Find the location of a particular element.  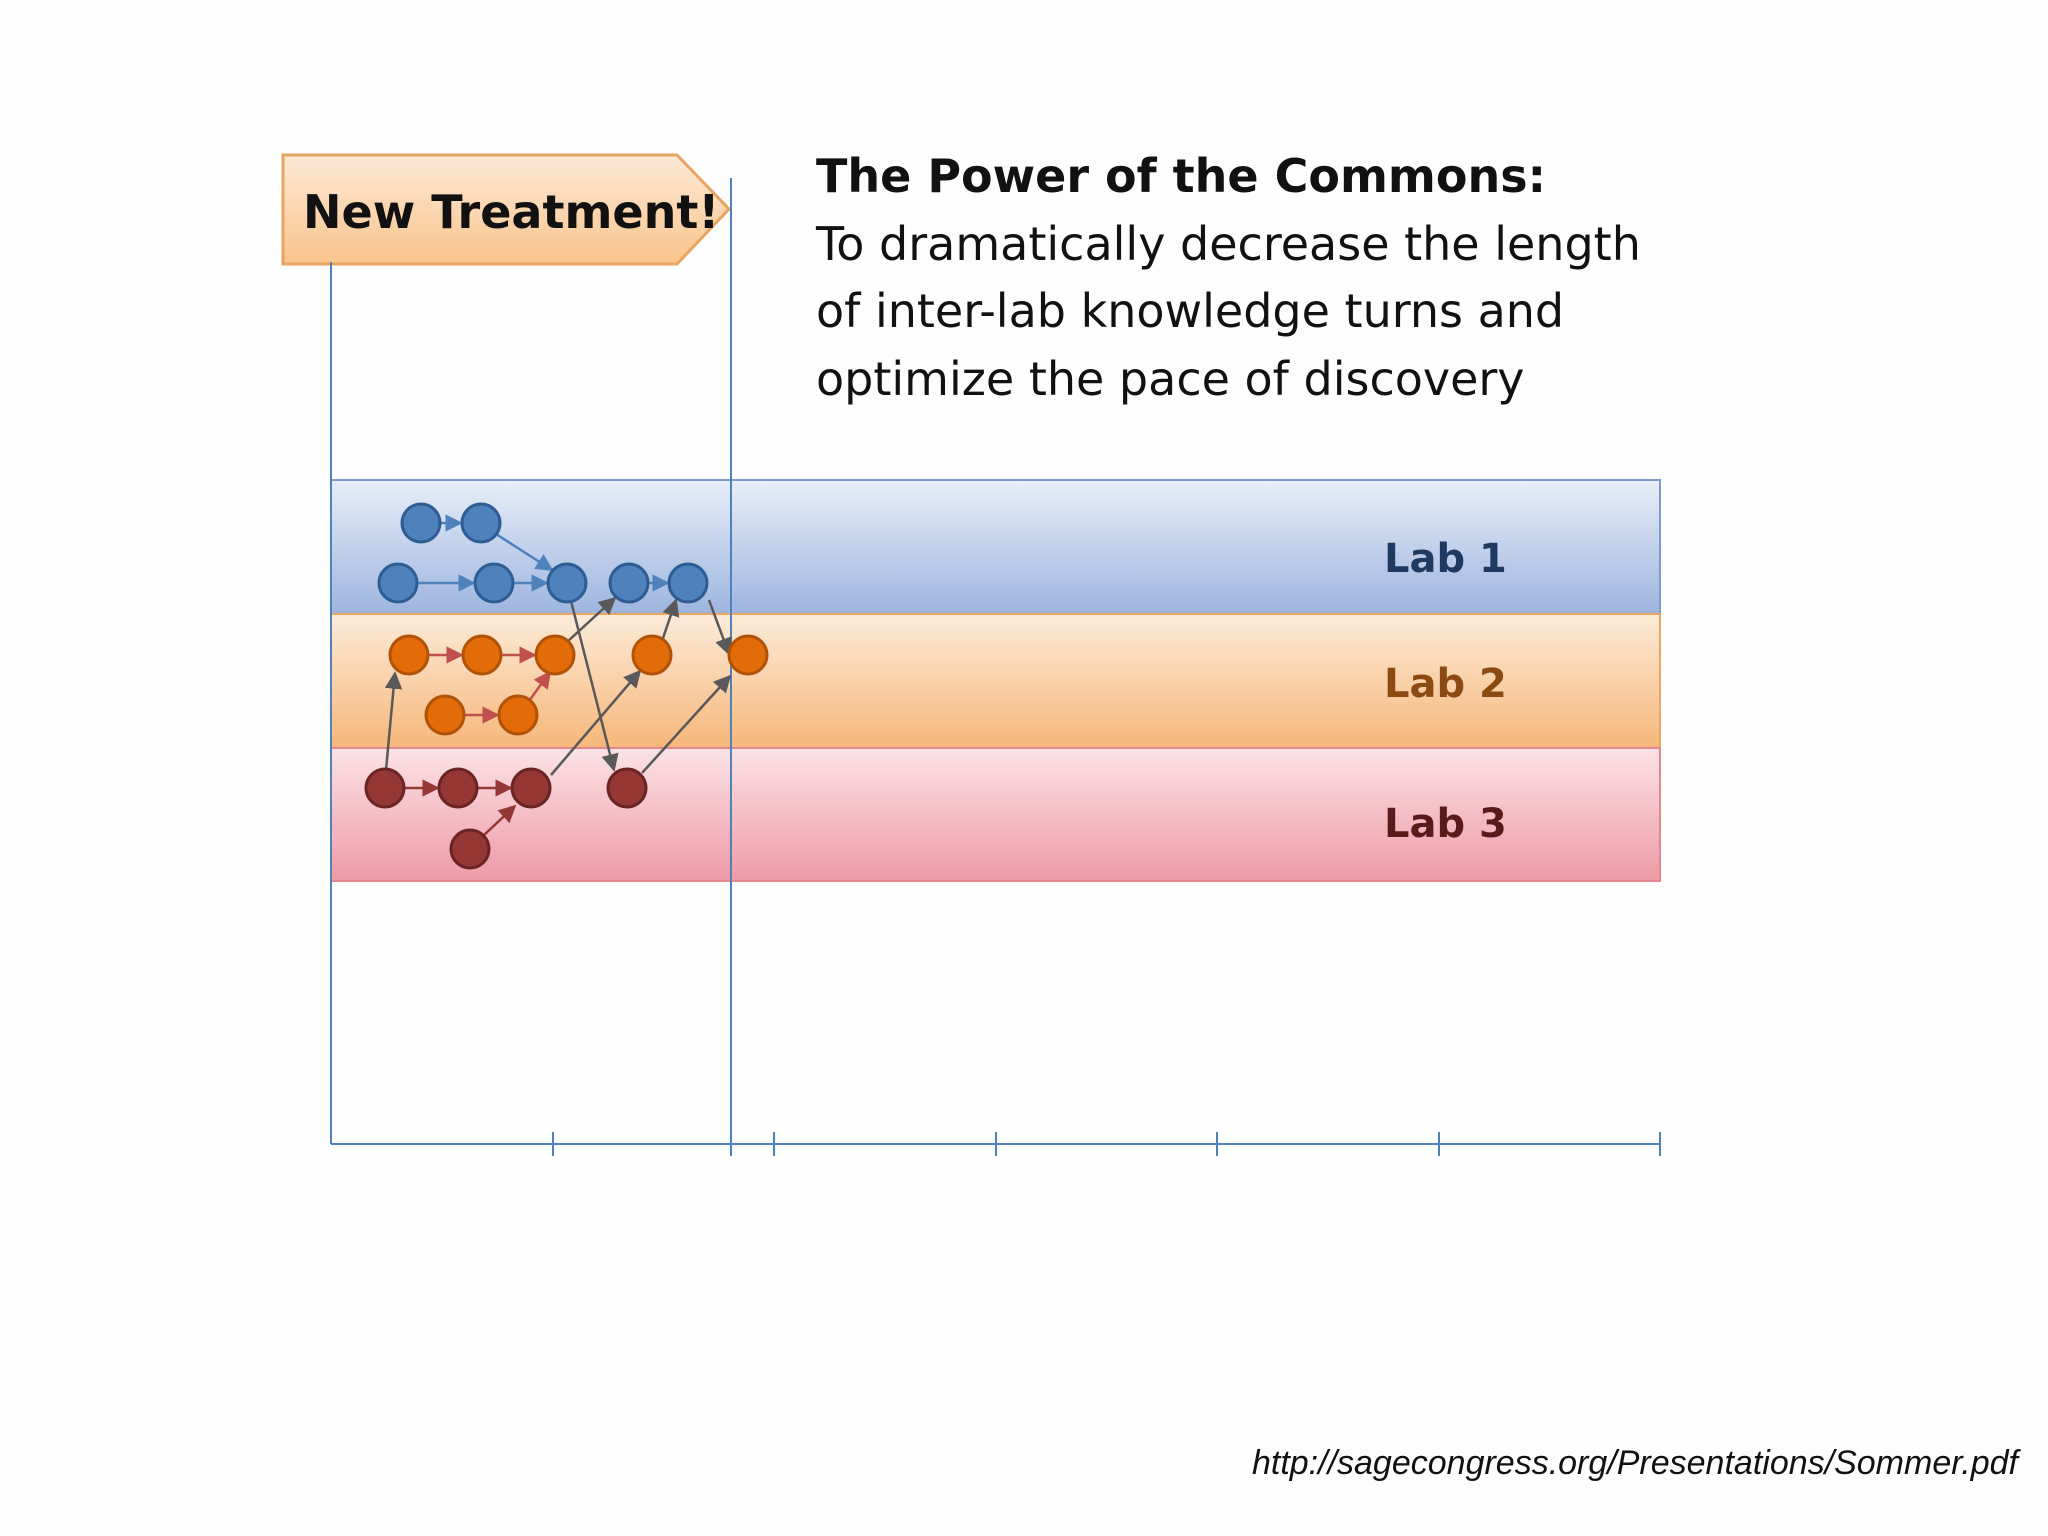

heading-line-1: To dramatically decrease the length is located at coordinates (1228, 244).